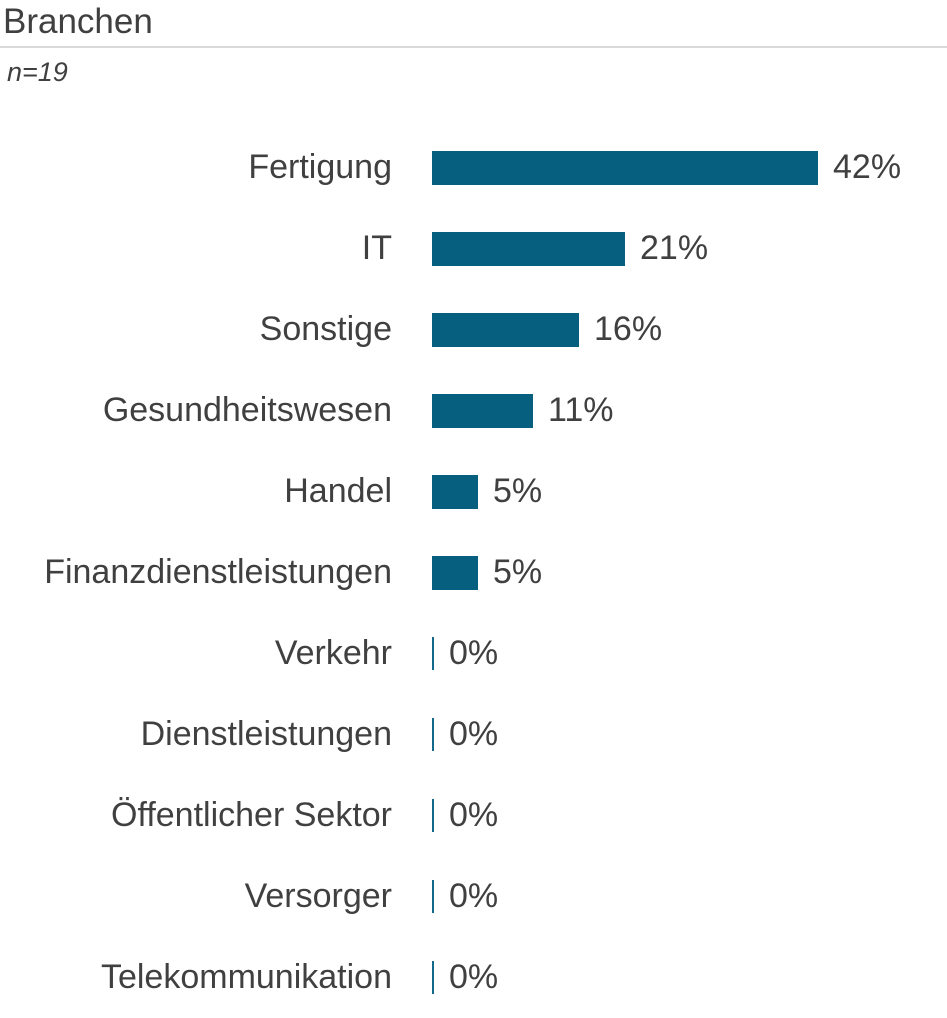 The image size is (947, 1018). I want to click on bar-row: Öffentlicher Sektor 0%, so click(473, 815).